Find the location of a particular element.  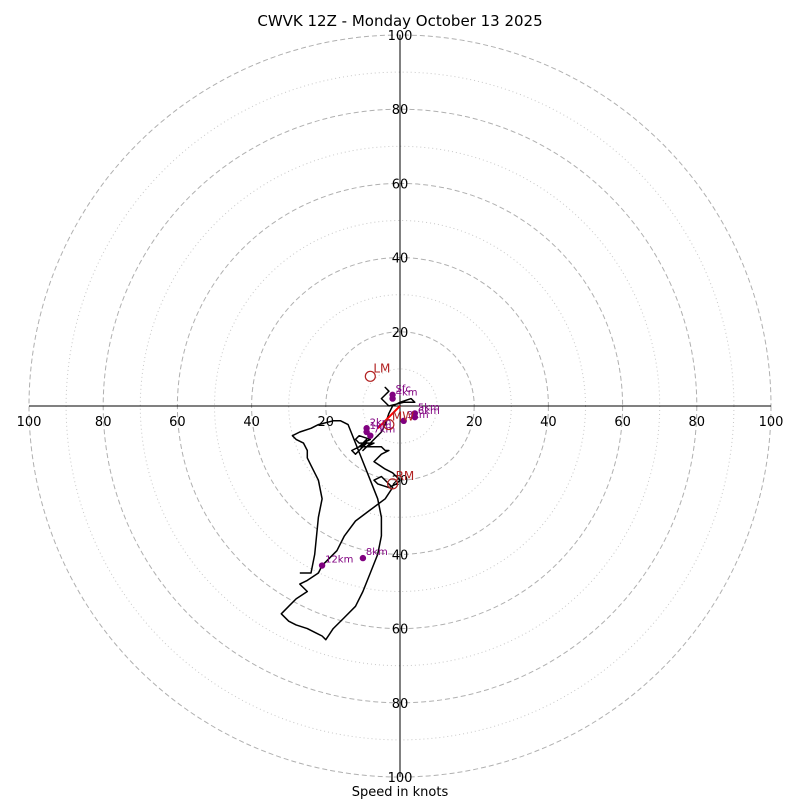

shear-vector is located at coordinates (389, 417).